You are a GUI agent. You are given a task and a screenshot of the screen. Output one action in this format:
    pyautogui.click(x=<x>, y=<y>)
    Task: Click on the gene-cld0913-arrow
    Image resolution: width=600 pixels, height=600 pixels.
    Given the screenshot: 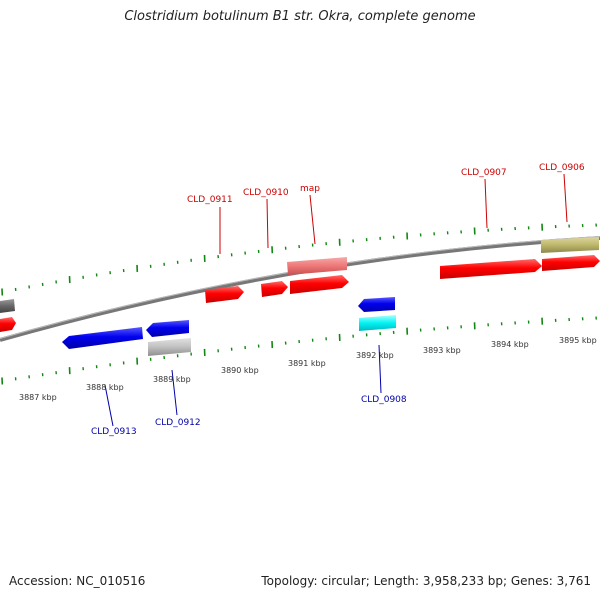 What is the action you would take?
    pyautogui.click(x=102, y=338)
    